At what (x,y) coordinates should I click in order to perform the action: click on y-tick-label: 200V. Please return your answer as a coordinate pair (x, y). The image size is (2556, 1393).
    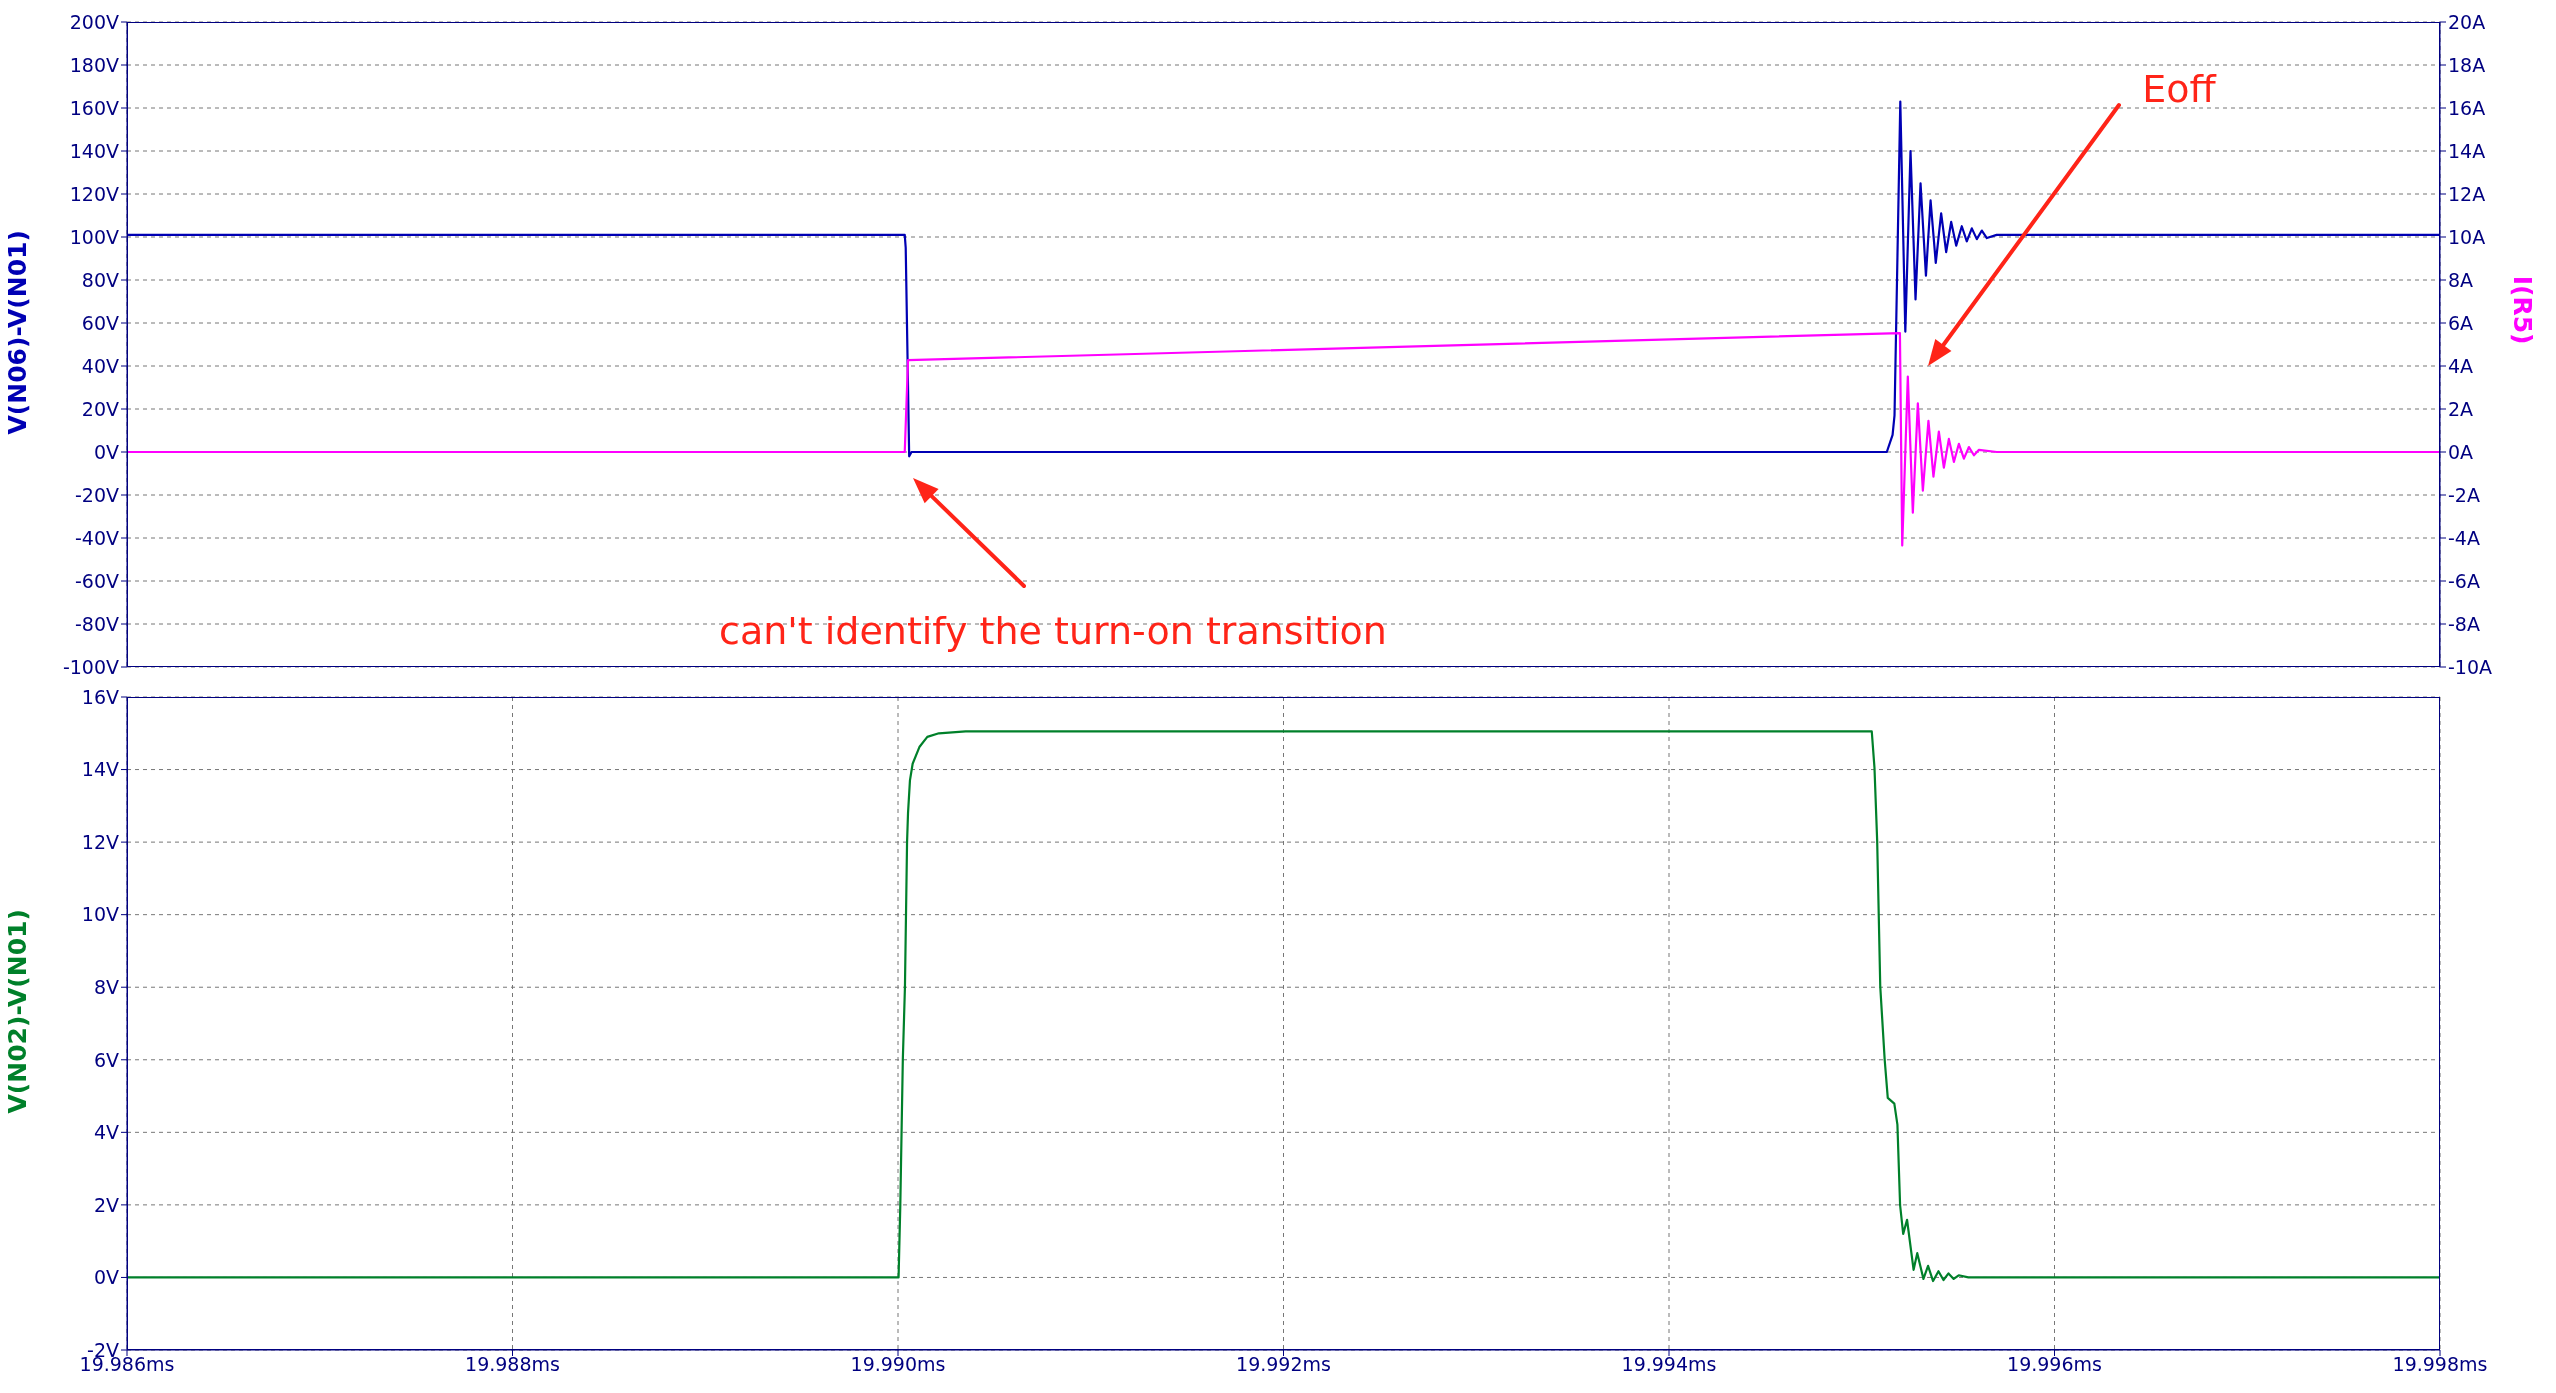
    Looking at the image, I should click on (94, 21).